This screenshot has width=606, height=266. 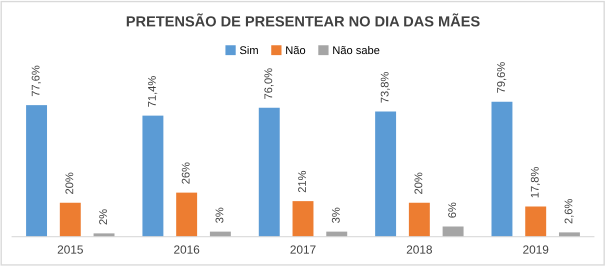 I want to click on data-label: 71,4%, so click(x=153, y=91).